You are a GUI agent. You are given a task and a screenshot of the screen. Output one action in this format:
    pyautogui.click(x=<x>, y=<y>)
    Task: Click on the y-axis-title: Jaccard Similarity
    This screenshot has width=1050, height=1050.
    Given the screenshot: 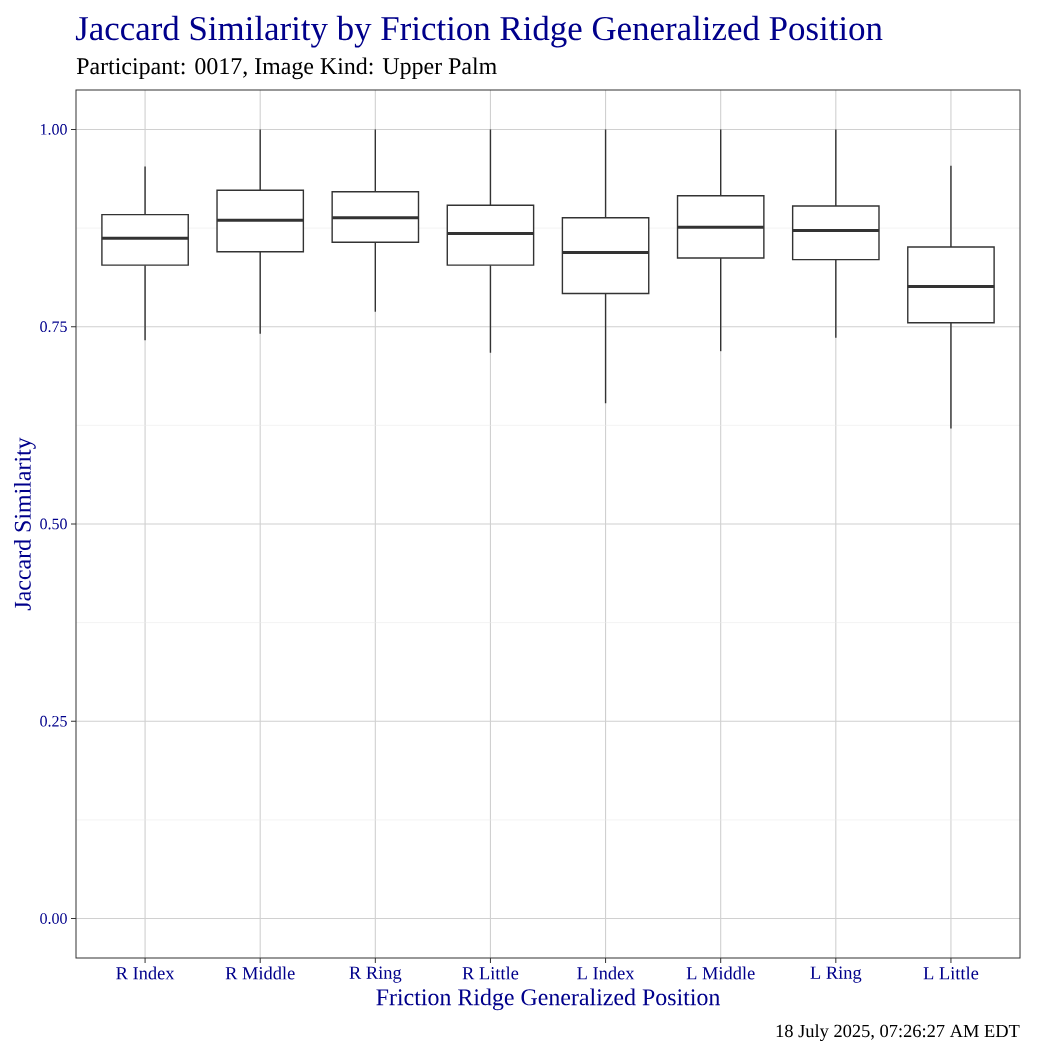 What is the action you would take?
    pyautogui.click(x=24, y=524)
    